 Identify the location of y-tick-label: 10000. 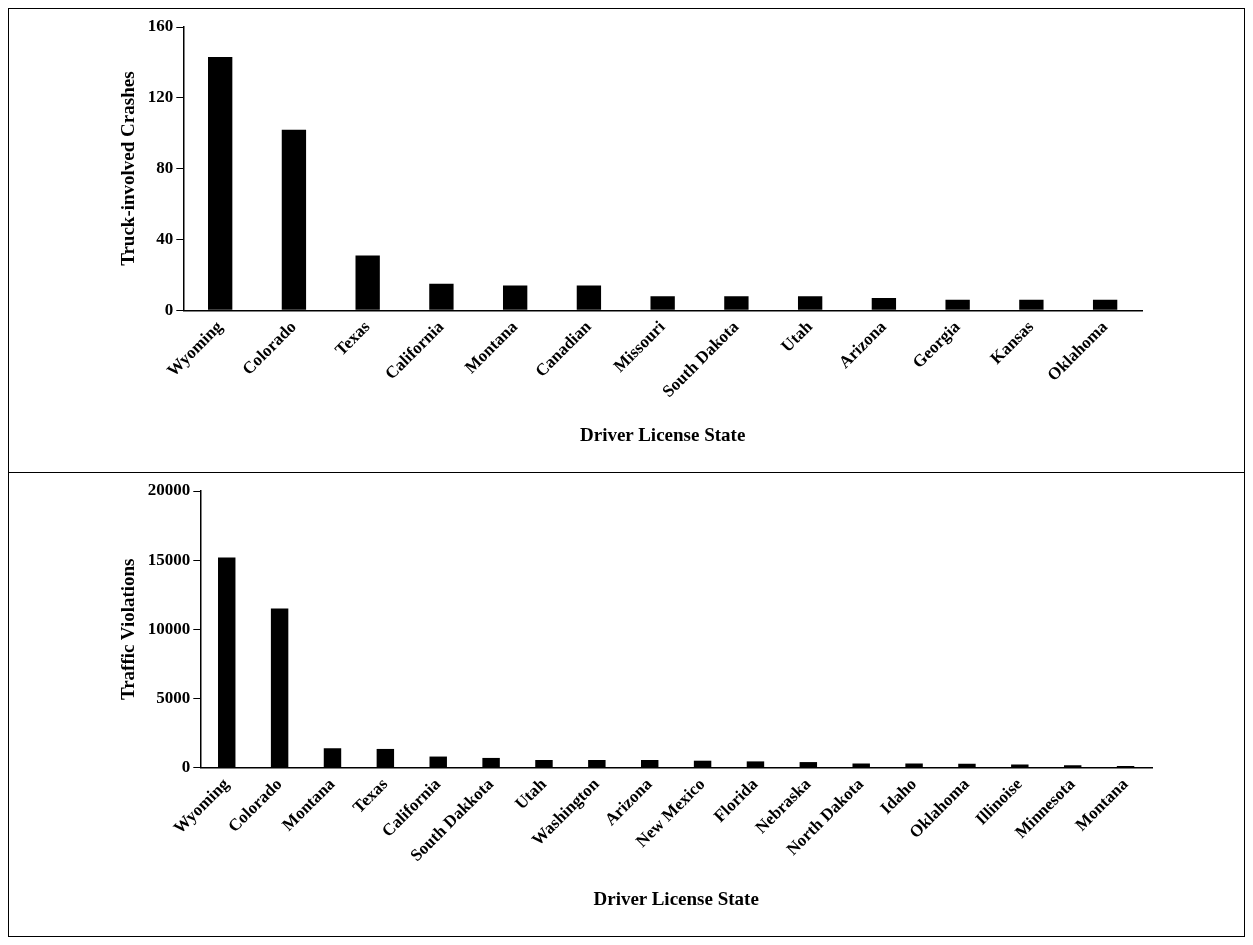
(169, 628).